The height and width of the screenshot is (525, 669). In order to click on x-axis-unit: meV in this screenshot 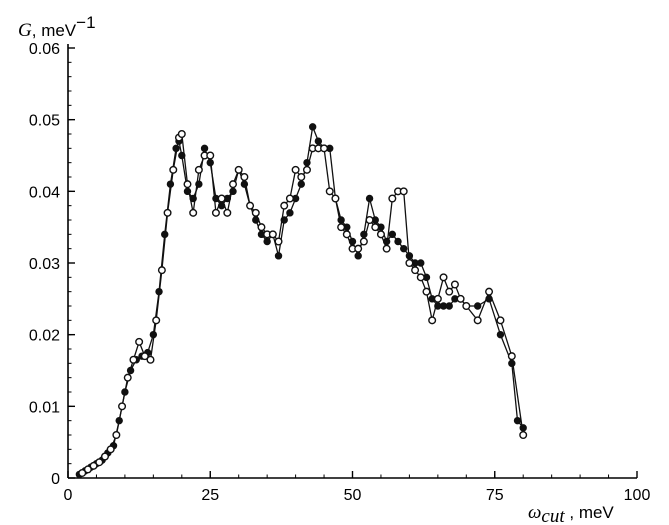, I will do `click(597, 512)`.